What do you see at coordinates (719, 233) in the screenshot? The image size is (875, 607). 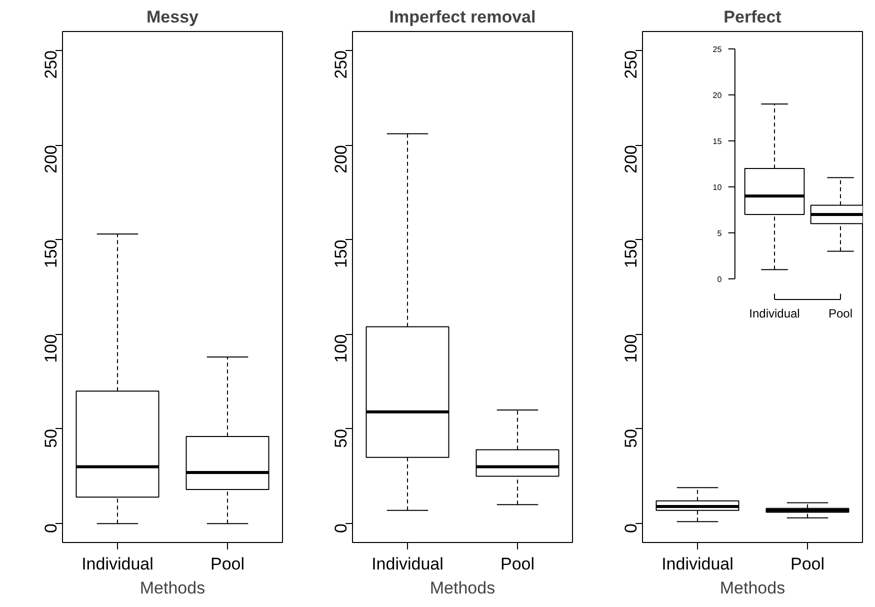 I see `y-tick-label: 5` at bounding box center [719, 233].